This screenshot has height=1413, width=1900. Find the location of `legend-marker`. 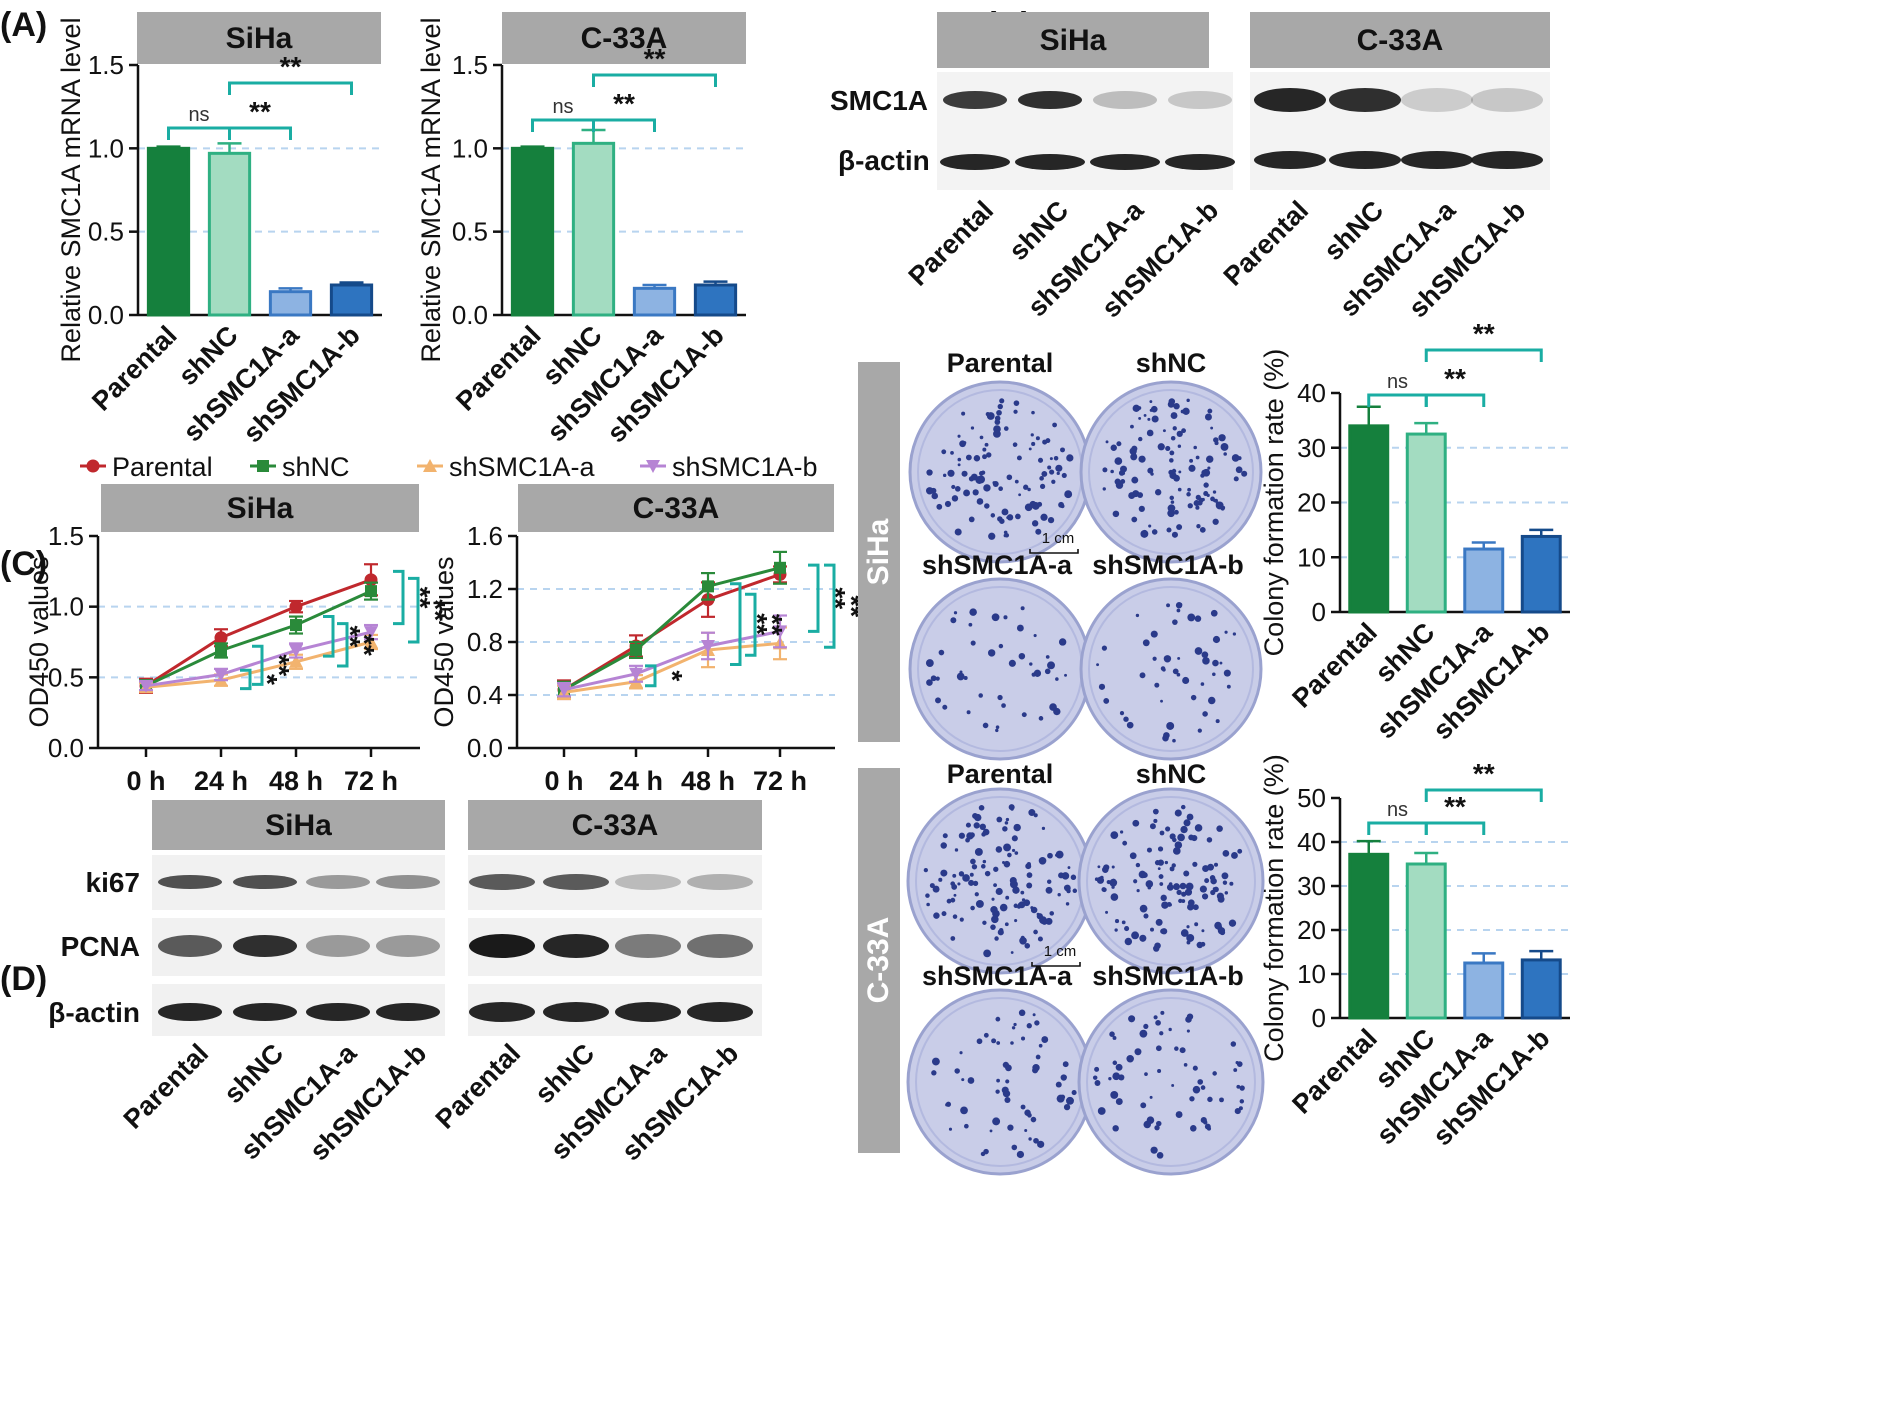

legend-marker is located at coordinates (93, 466).